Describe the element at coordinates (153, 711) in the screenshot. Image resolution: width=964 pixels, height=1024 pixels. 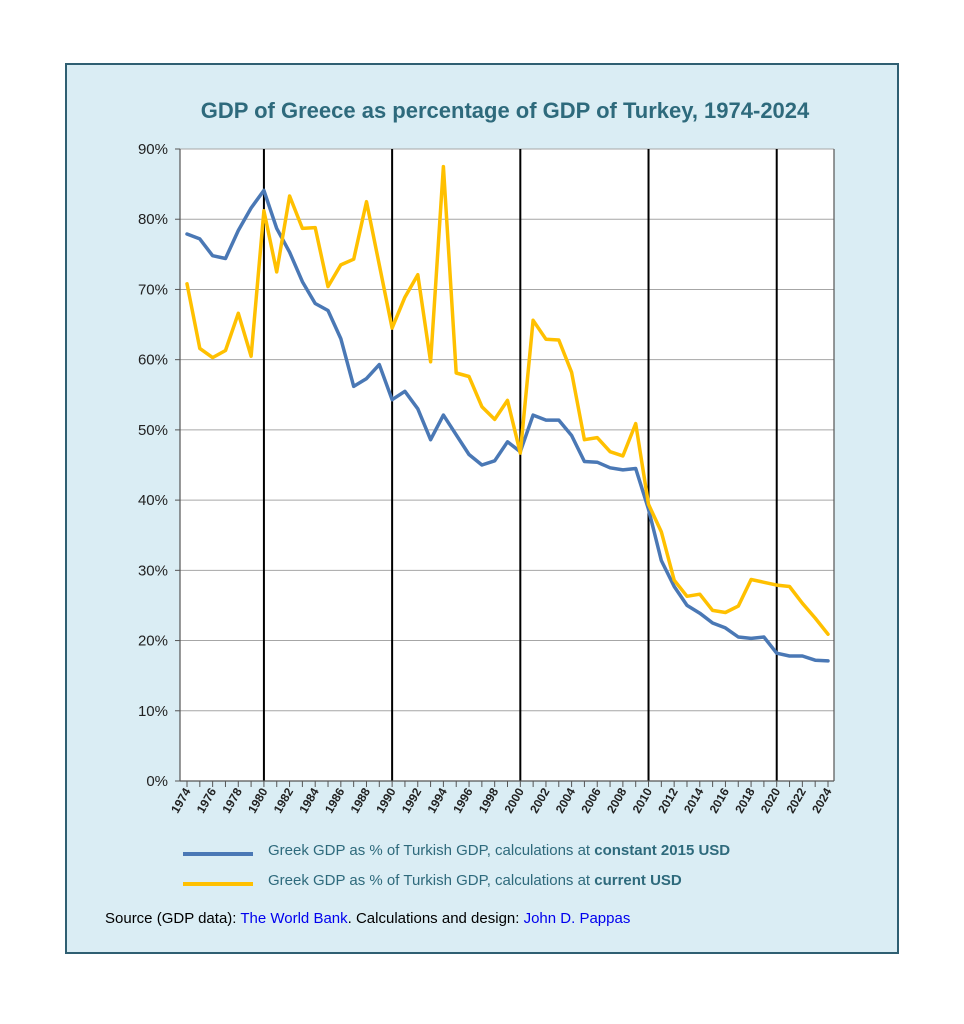
I see `y-tick-label: 10%` at that location.